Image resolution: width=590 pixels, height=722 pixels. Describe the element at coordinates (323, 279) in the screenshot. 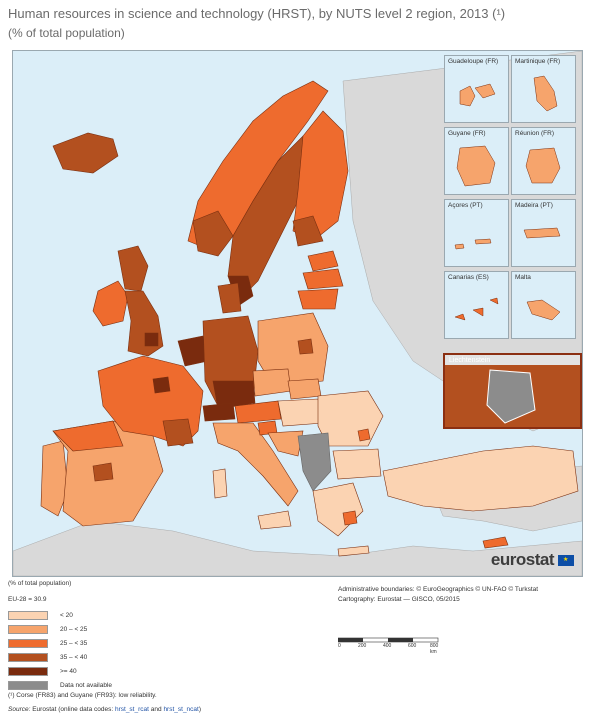

I see `region-latvia` at that location.